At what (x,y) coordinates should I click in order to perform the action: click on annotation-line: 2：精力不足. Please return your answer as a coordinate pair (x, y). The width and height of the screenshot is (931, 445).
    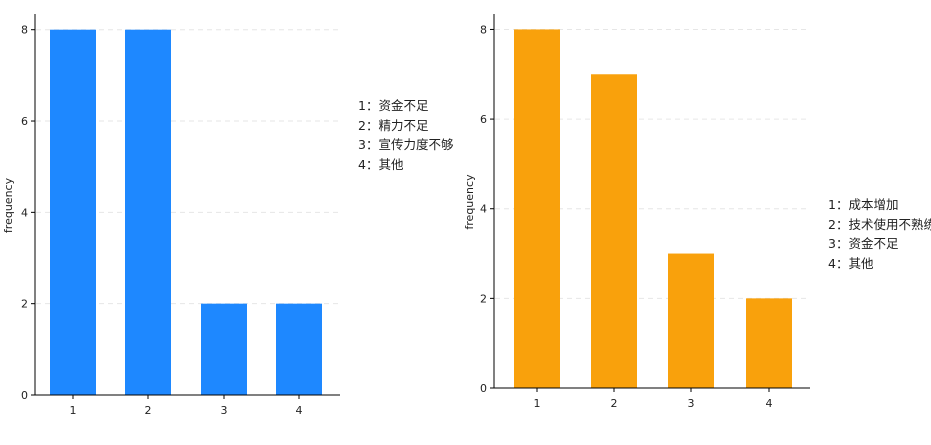
    Looking at the image, I should click on (393, 125).